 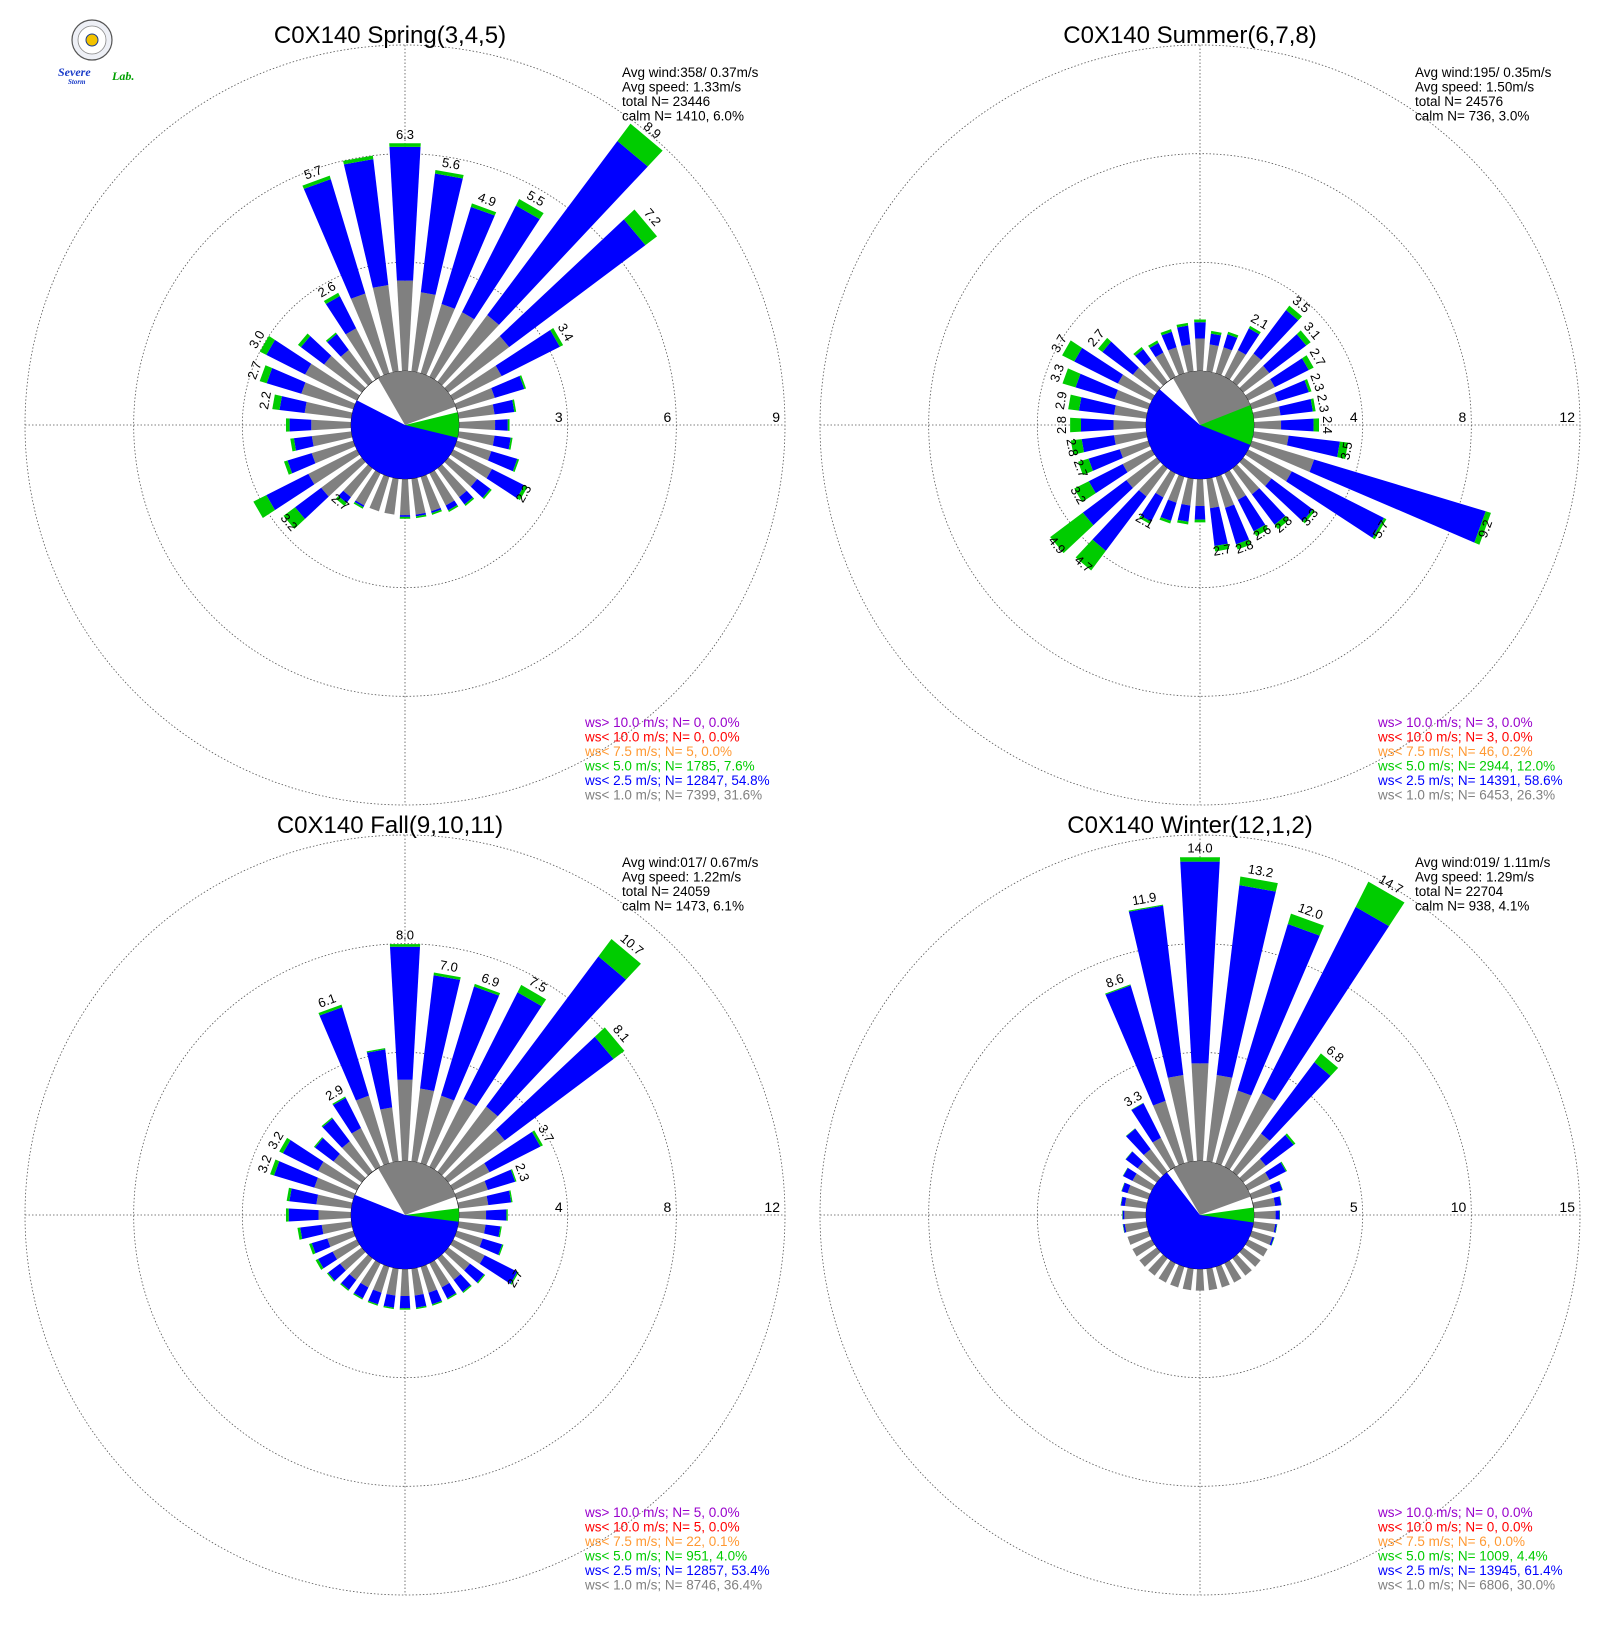 What do you see at coordinates (487, 199) in the screenshot?
I see `bar-value-label: 4.9` at bounding box center [487, 199].